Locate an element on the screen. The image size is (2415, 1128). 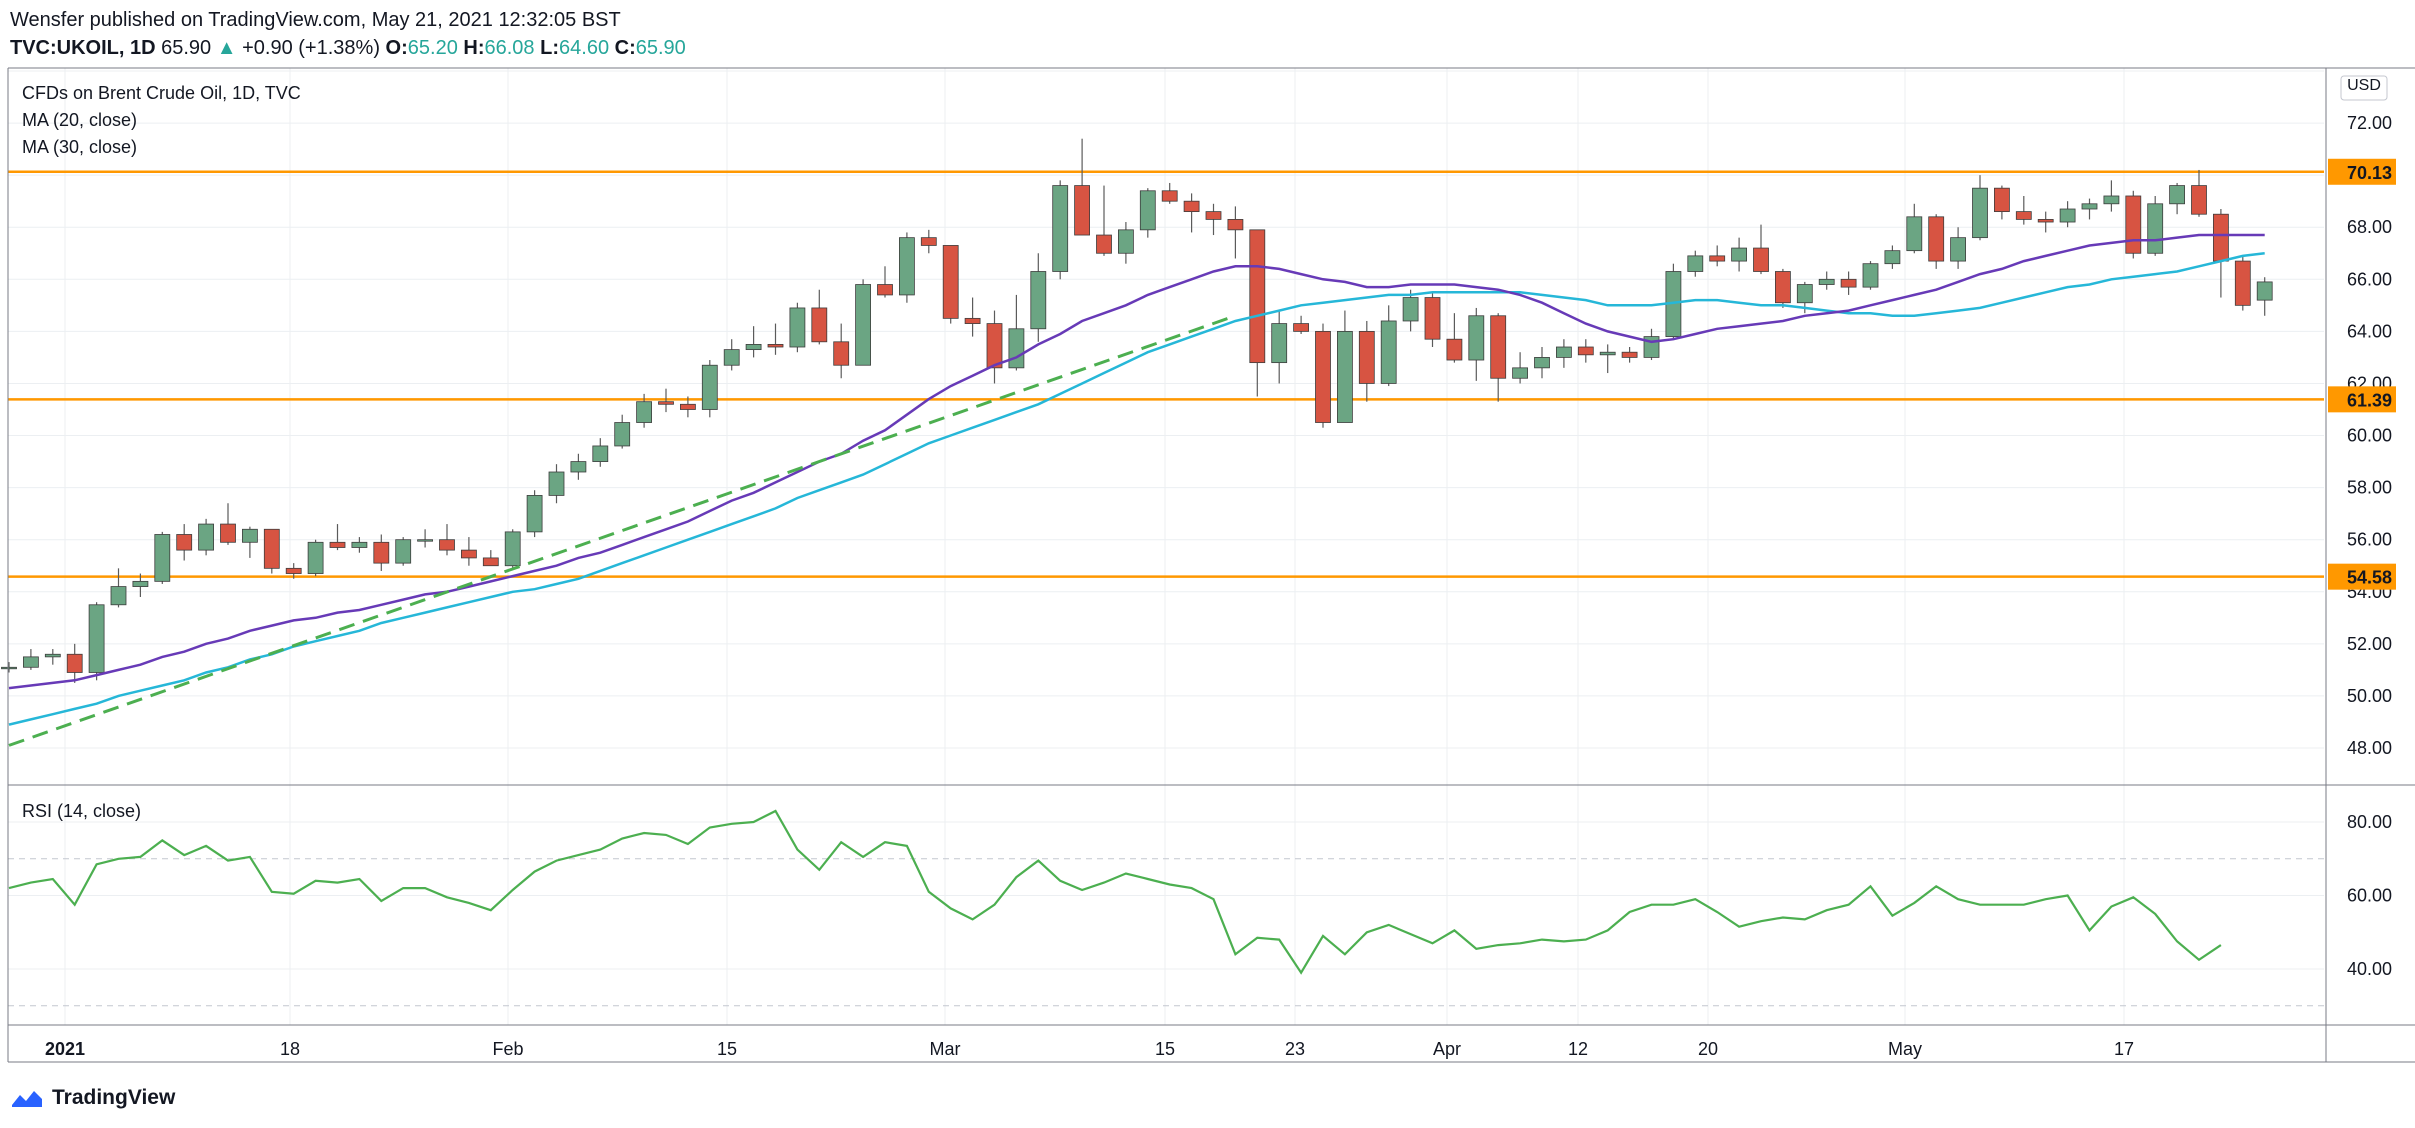
date-tick-label: Apr is located at coordinates (1447, 1049).